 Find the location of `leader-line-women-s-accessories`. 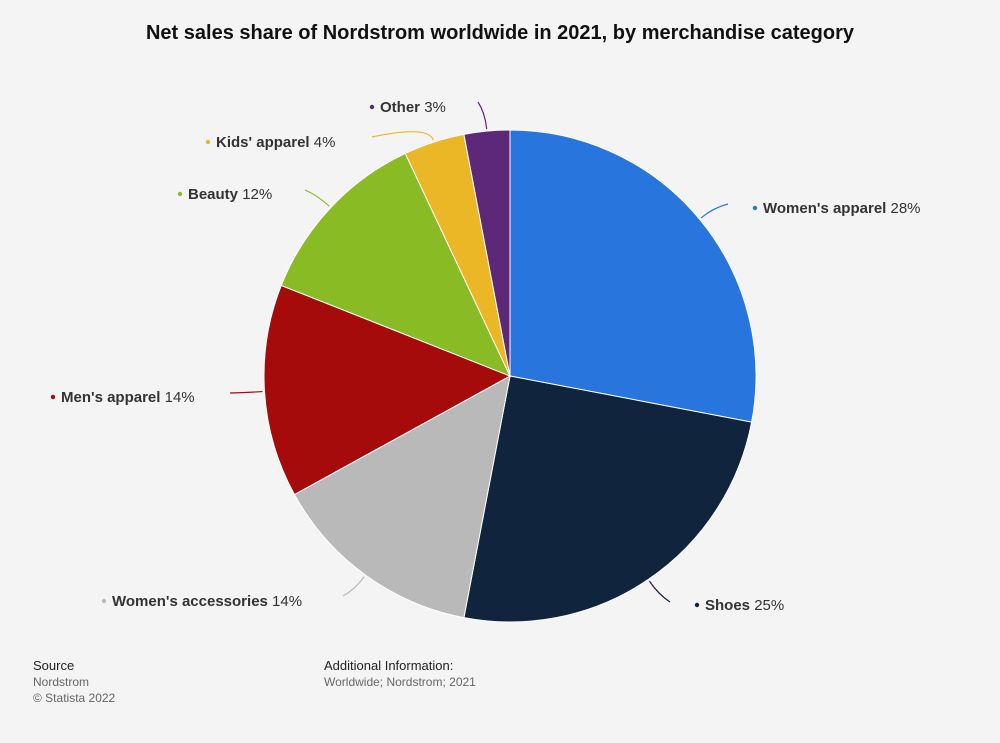

leader-line-women-s-accessories is located at coordinates (353, 586).